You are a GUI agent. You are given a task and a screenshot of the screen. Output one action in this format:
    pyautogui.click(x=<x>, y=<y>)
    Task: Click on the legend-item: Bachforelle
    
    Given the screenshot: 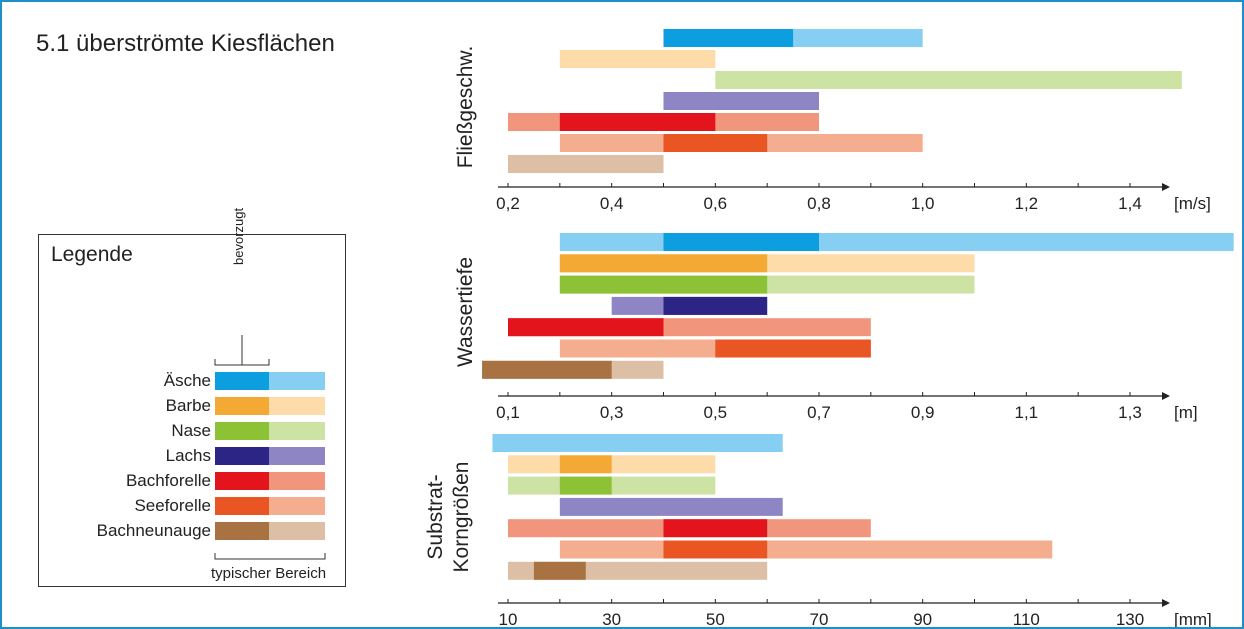 What is the action you would take?
    pyautogui.click(x=184, y=481)
    